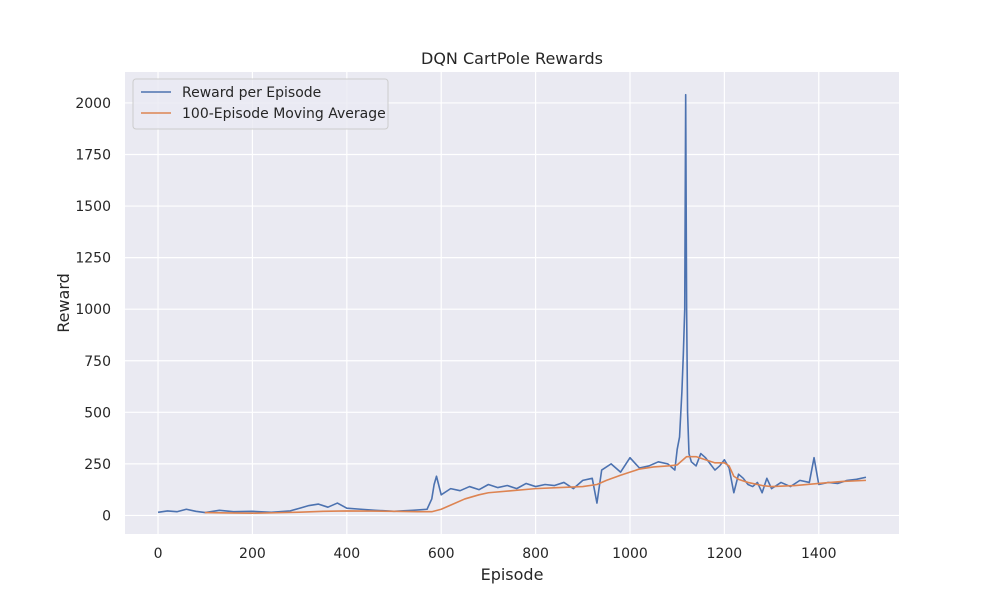 Image resolution: width=1000 pixels, height=600 pixels. Describe the element at coordinates (441, 554) in the screenshot. I see `x-tick-label: 600` at that location.